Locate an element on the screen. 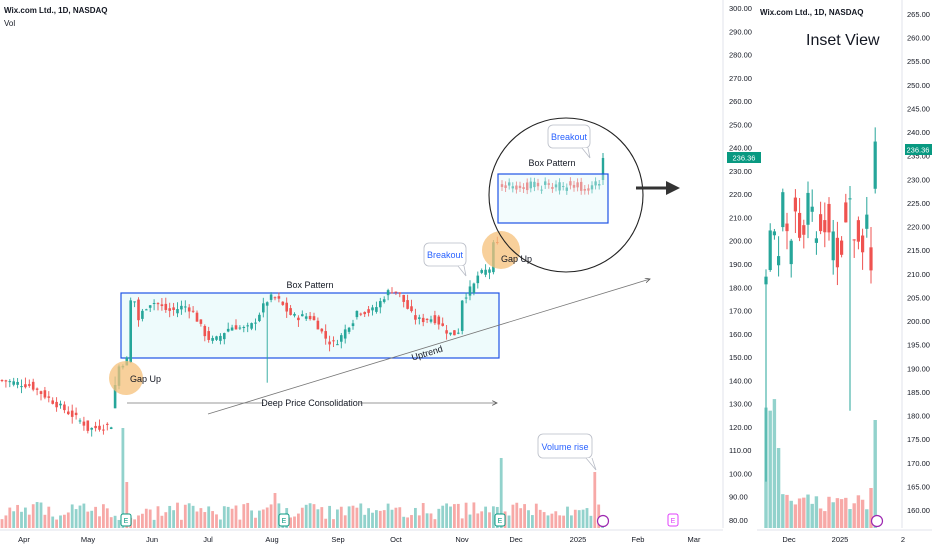 This screenshot has height=555, width=932. main-price-tick: 270.00 is located at coordinates (740, 78).